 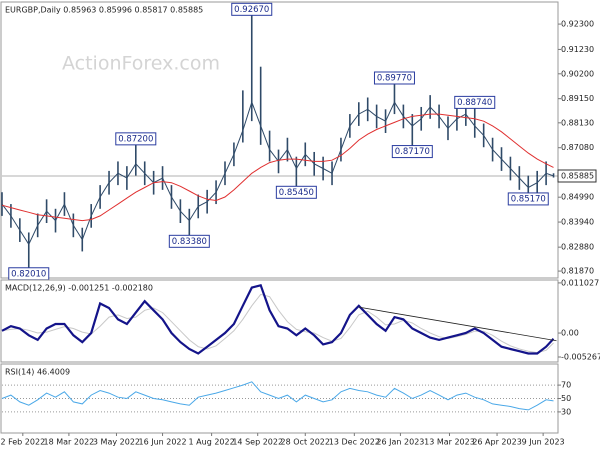 I want to click on price-annotation: 0.87170, so click(x=412, y=152).